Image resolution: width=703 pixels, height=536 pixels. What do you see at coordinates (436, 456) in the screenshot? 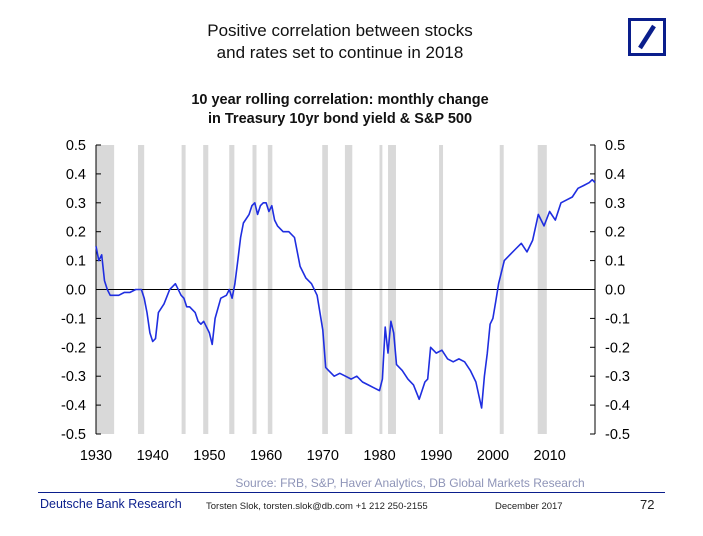
I see `x-tick-label-1990: 1990` at bounding box center [436, 456].